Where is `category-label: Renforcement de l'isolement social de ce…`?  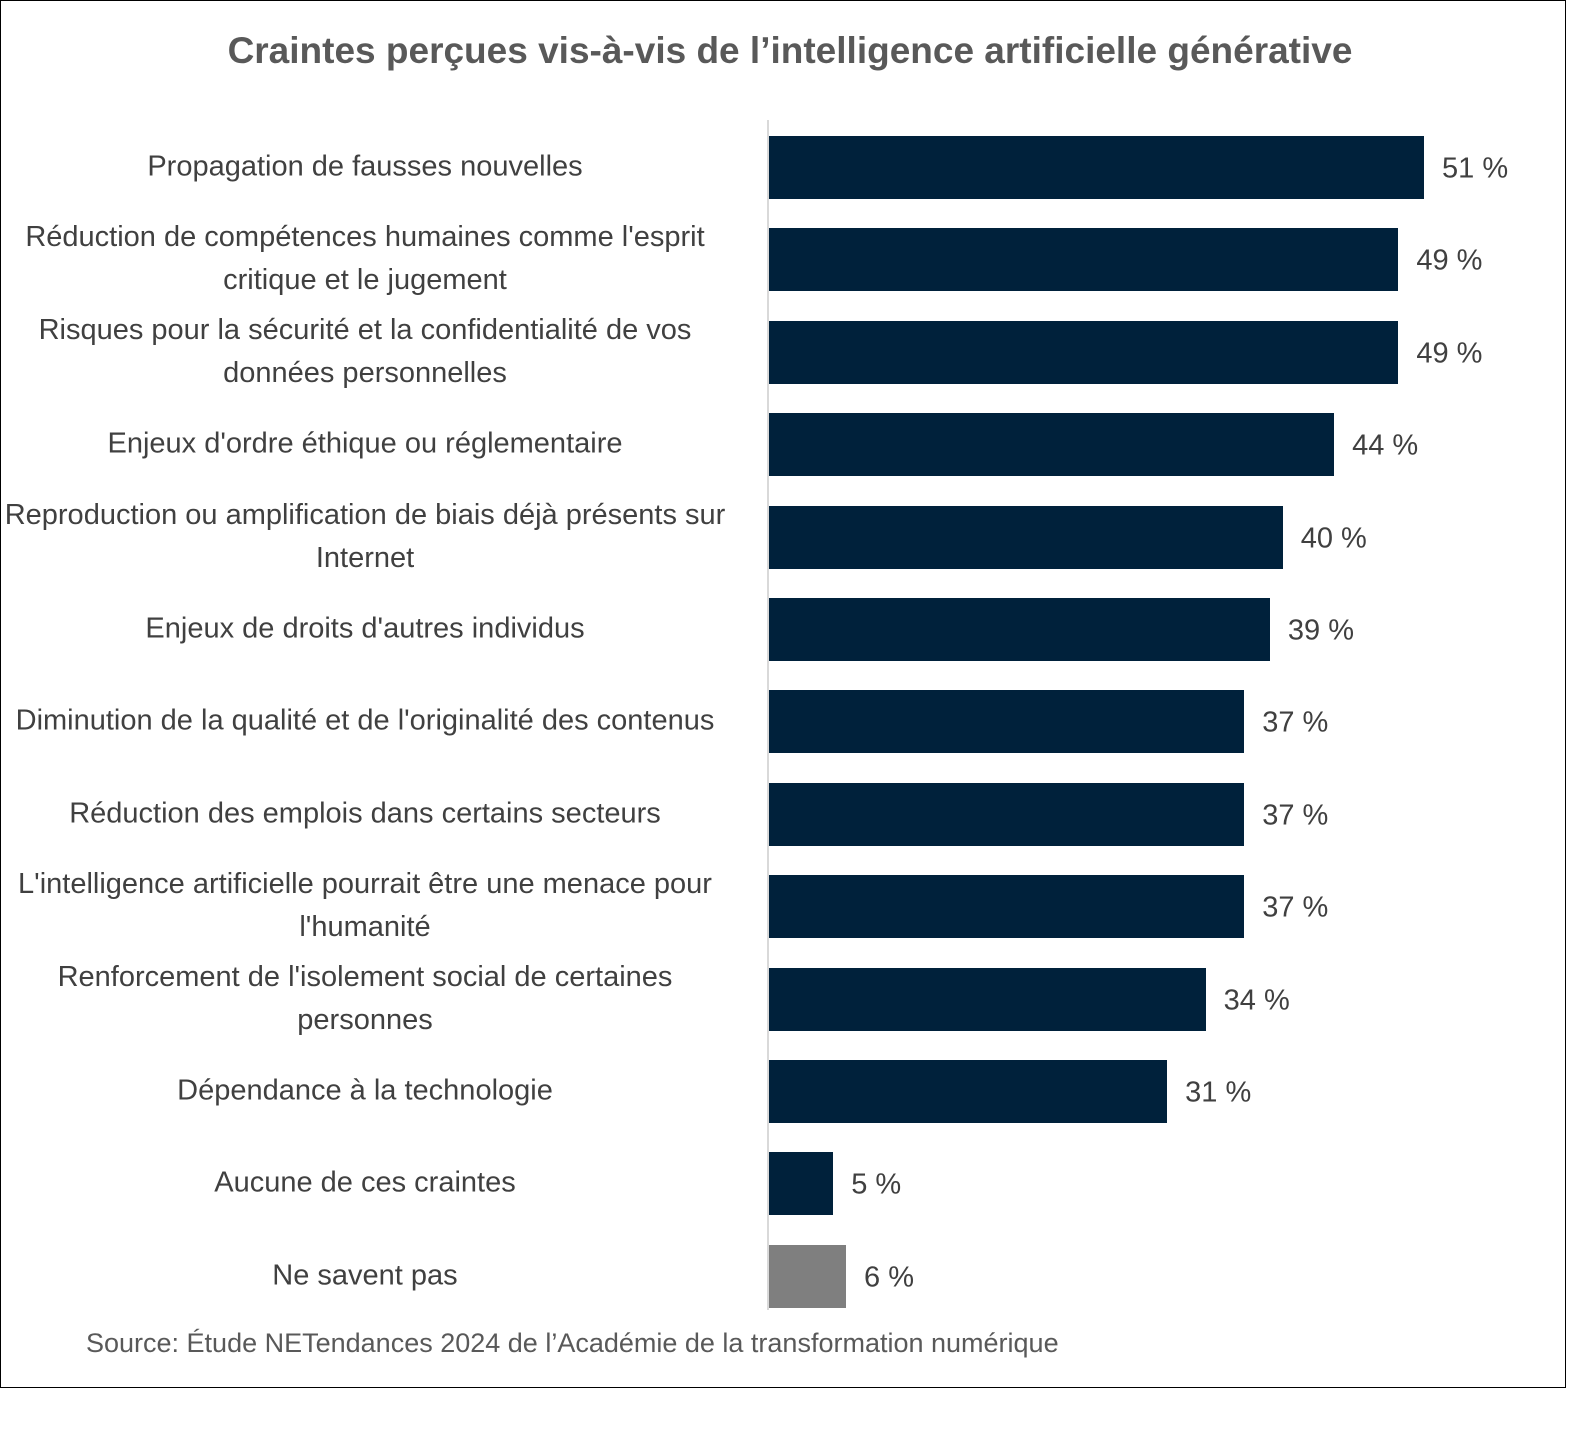 category-label: Renforcement de l'isolement social de ce… is located at coordinates (365, 998).